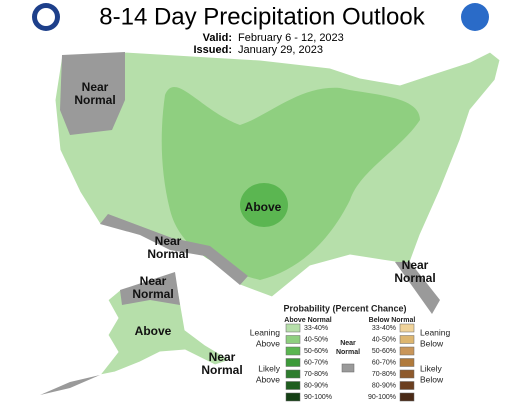 The image size is (525, 410). Describe the element at coordinates (316, 385) in the screenshot. I see `above-range: 80-90%` at that location.